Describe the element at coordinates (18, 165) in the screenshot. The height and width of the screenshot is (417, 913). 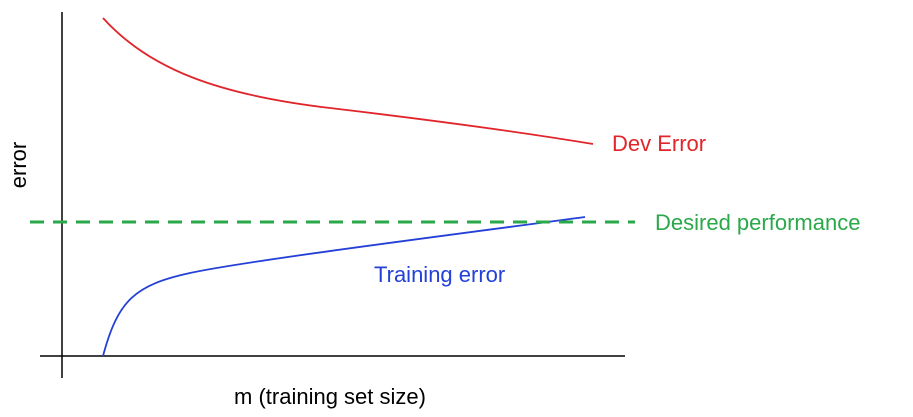
I see `y-axis-label: error` at that location.